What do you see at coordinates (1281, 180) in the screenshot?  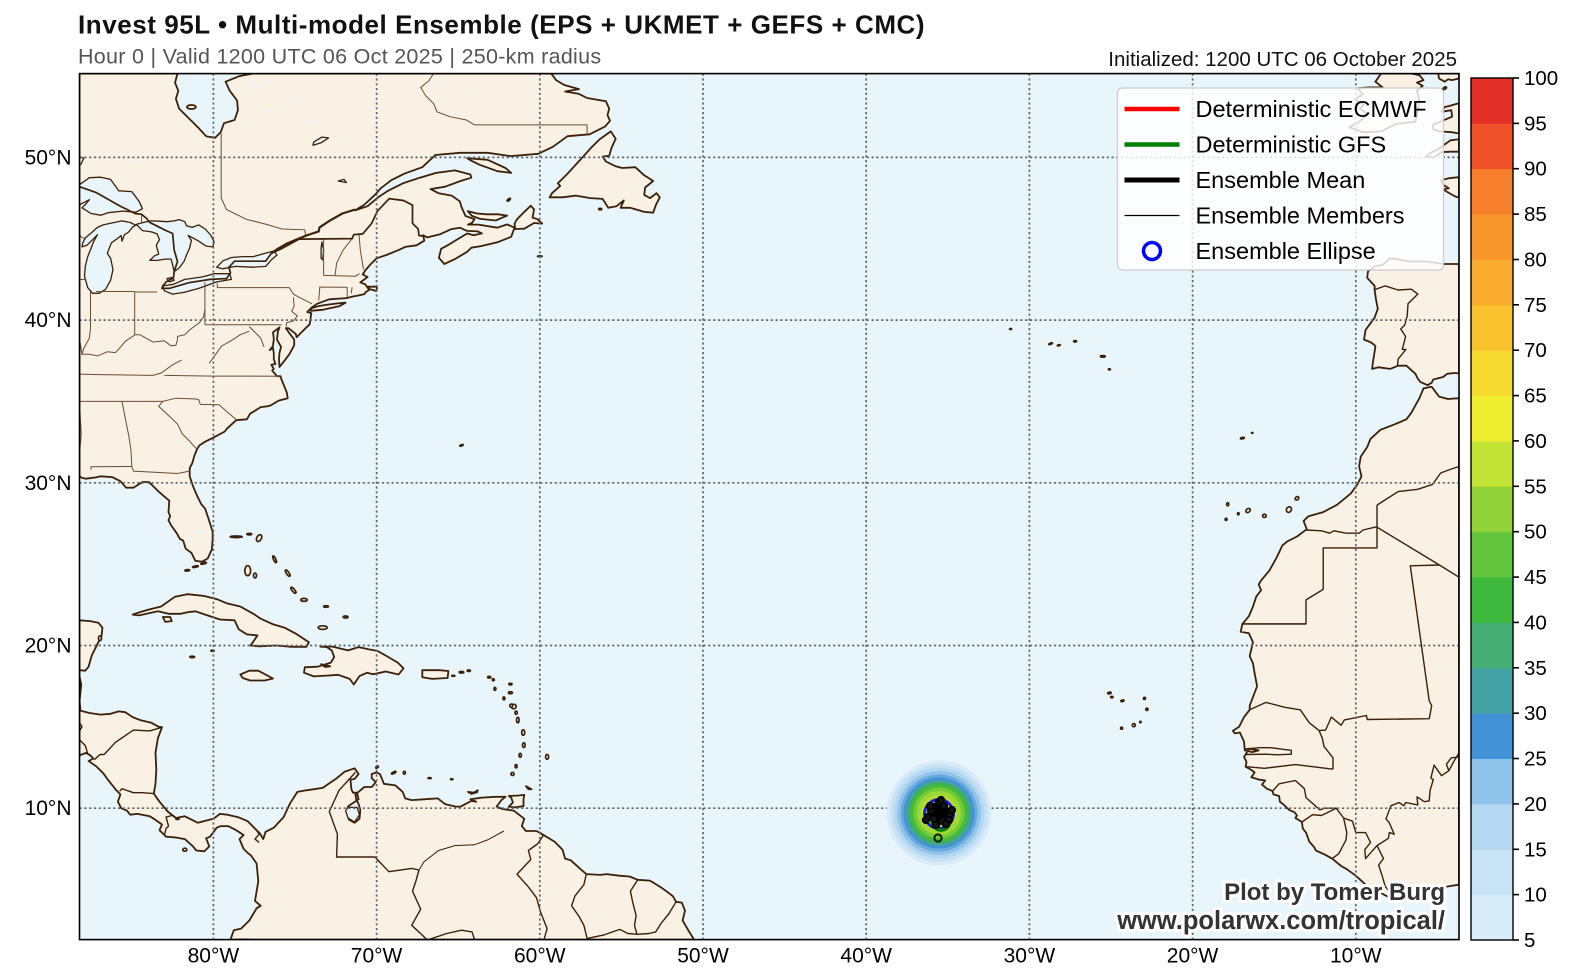 I see `svg-text: Ensemble Mean` at bounding box center [1281, 180].